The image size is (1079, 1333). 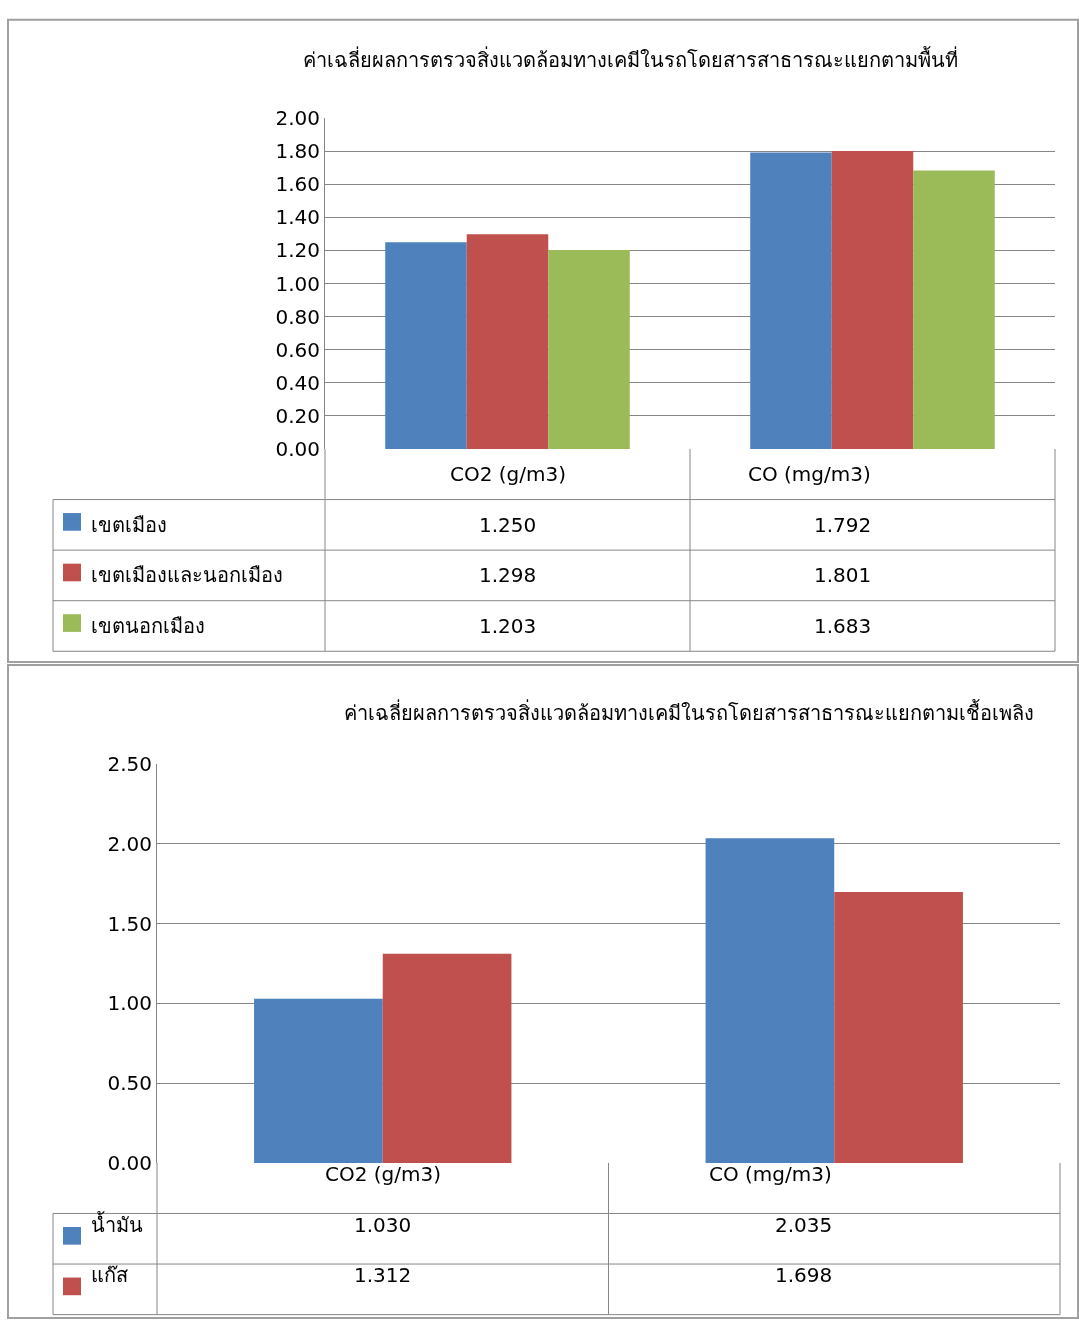 What do you see at coordinates (297, 217) in the screenshot?
I see `text: 1.40` at bounding box center [297, 217].